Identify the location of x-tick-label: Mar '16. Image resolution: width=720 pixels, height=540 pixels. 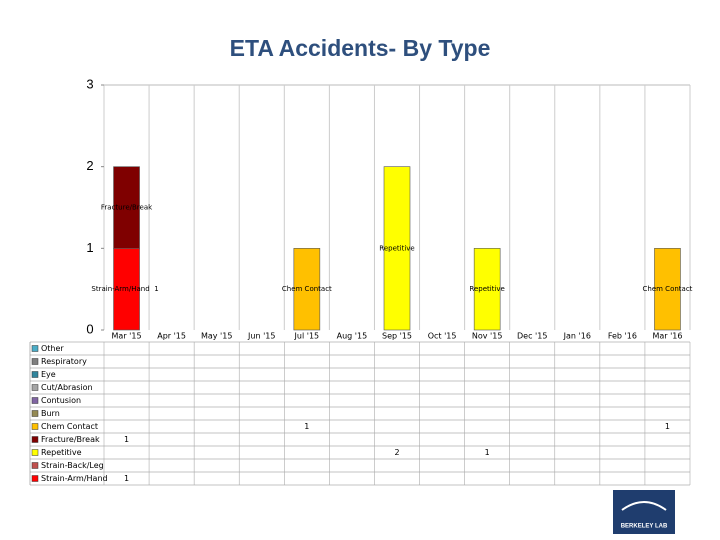
(667, 336).